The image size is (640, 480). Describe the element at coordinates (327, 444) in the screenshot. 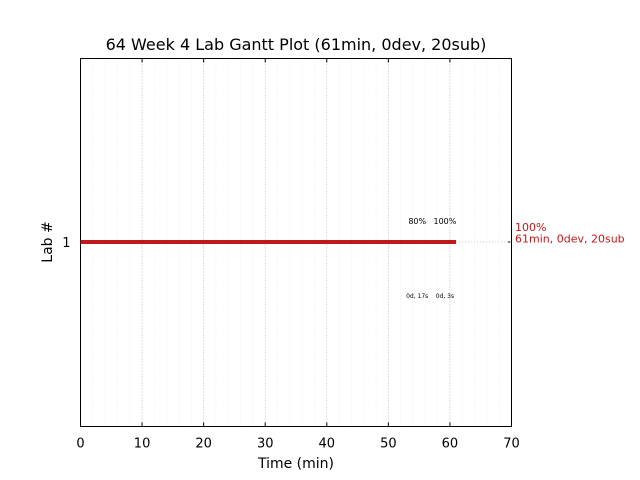

I see `x-tick-label: 40` at that location.